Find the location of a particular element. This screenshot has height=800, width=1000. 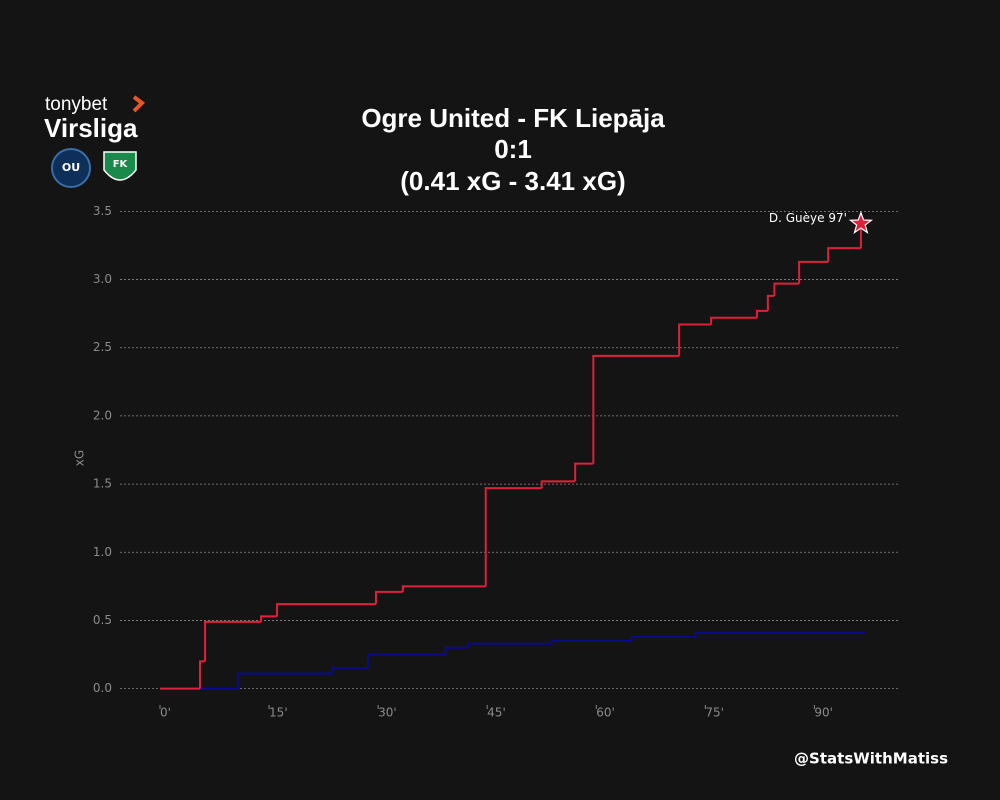

chart-title: 0:1 is located at coordinates (513, 149).